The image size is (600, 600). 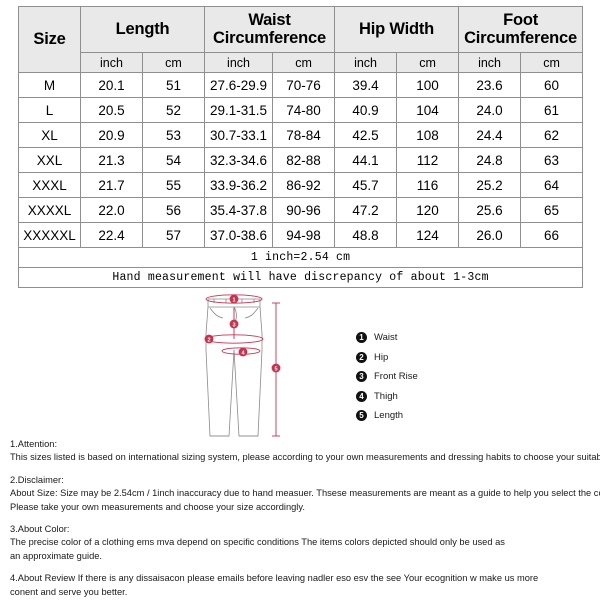 What do you see at coordinates (56, 555) in the screenshot?
I see `note-about-color-line-2: an approximate guide.` at bounding box center [56, 555].